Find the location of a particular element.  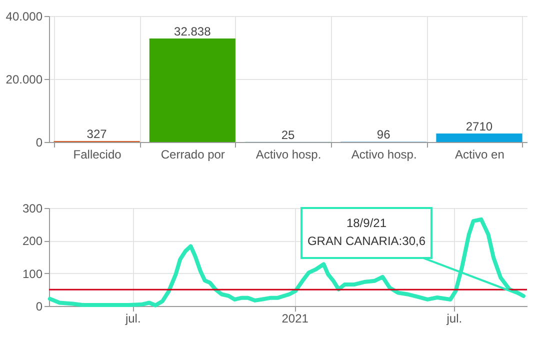

y-tick-label: 20.000 is located at coordinates (24, 79).